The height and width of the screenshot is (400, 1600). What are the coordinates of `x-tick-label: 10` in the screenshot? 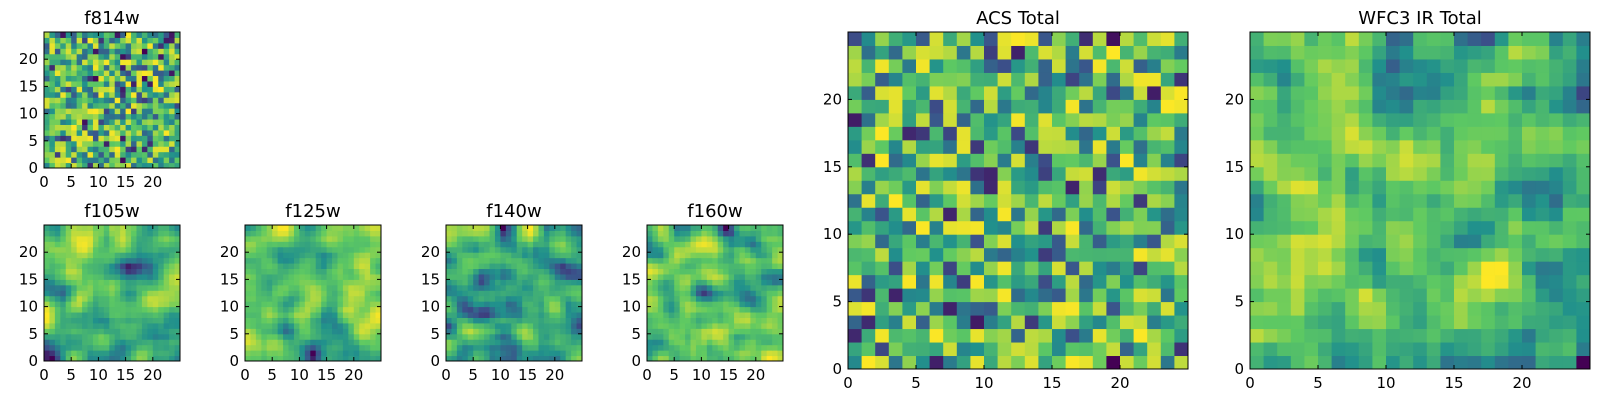 It's located at (98, 182).